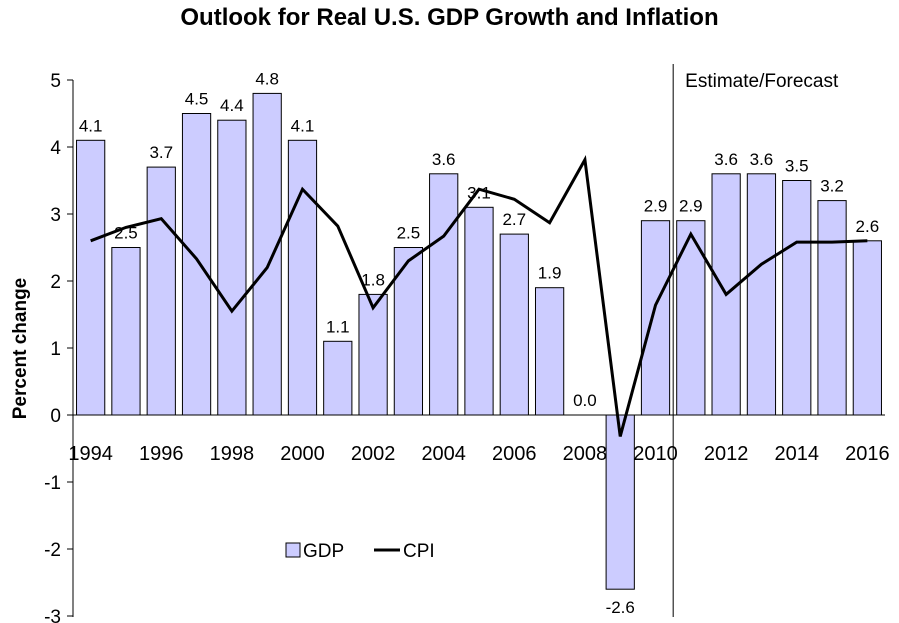  Describe the element at coordinates (267, 78) in the screenshot. I see `gdp-data-label-1999: 4.8` at that location.